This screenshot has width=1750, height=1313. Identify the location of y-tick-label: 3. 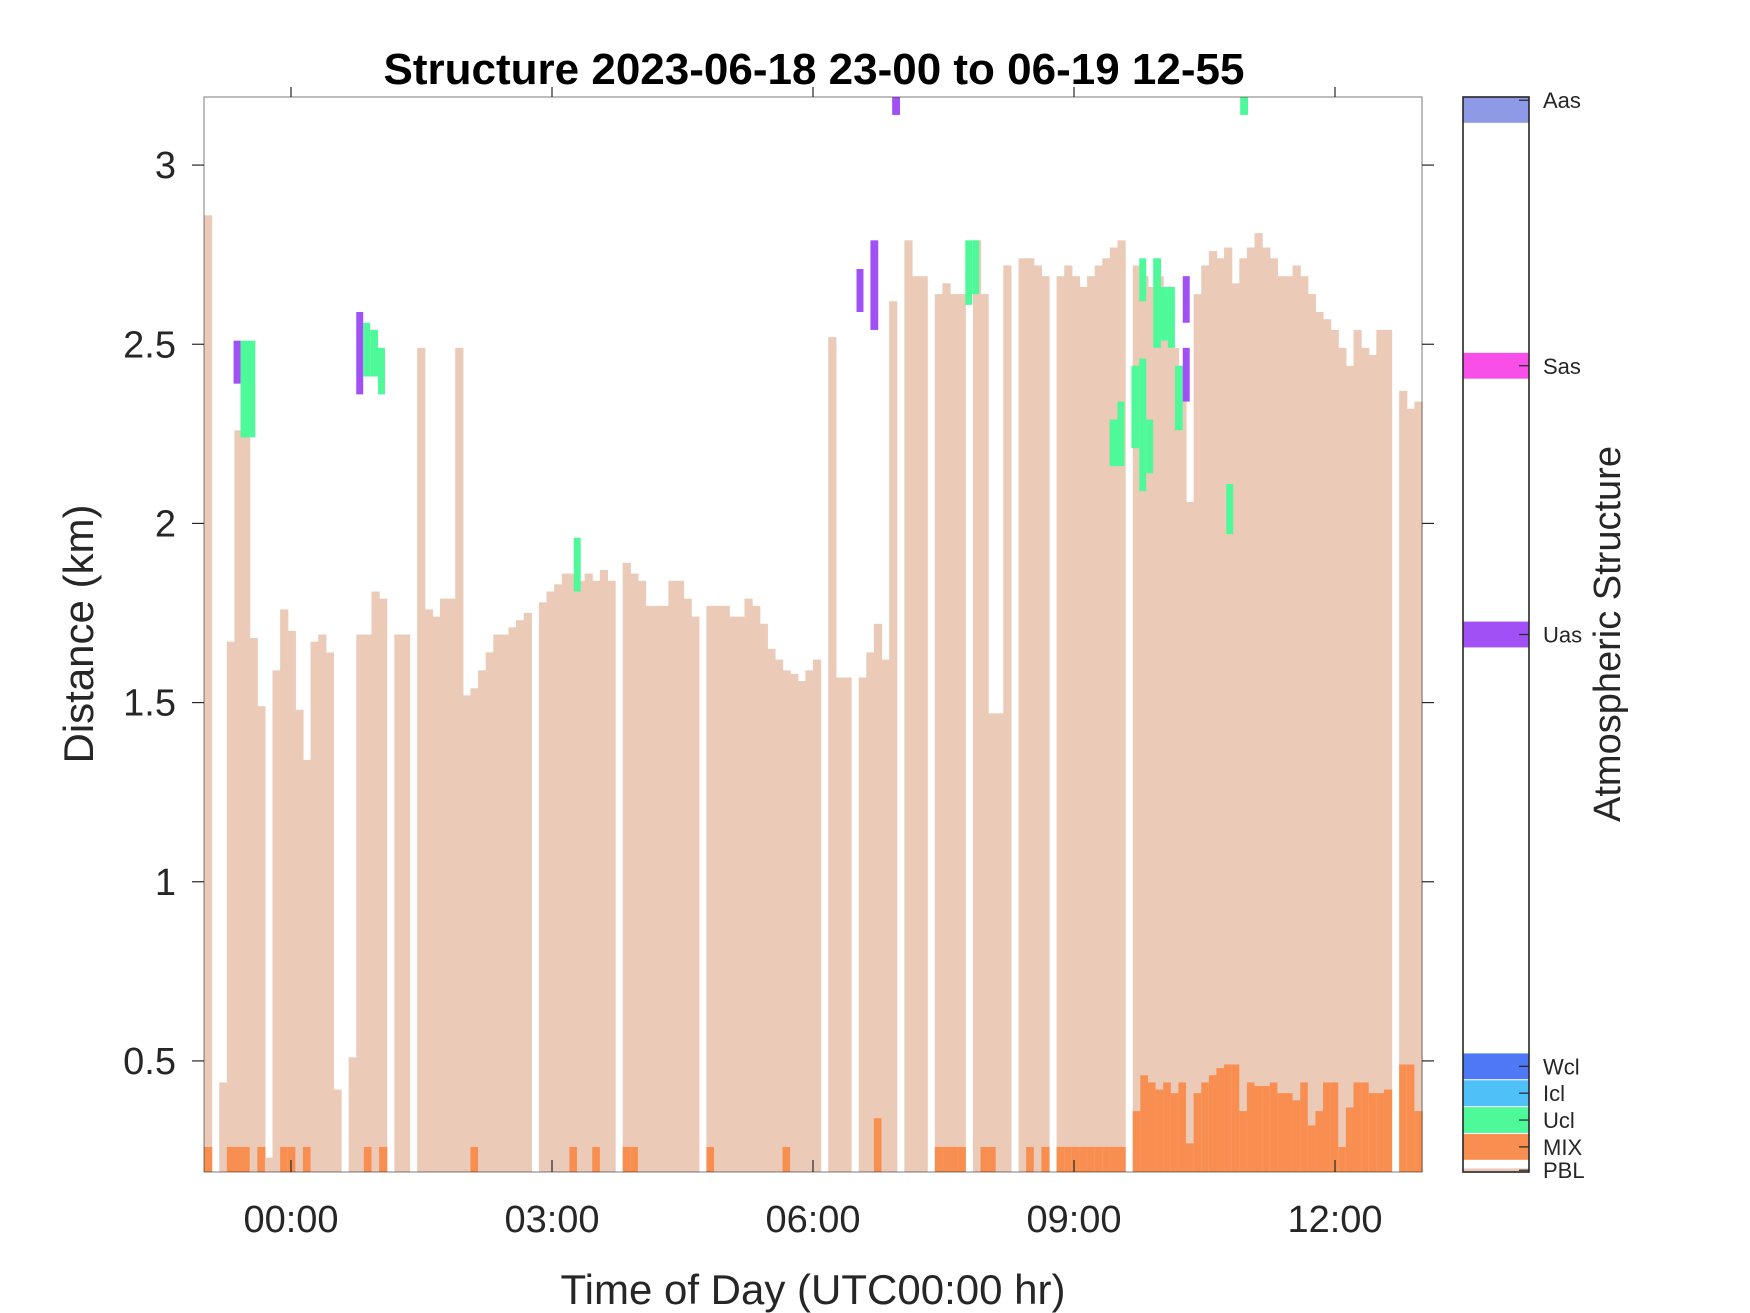
(165, 166).